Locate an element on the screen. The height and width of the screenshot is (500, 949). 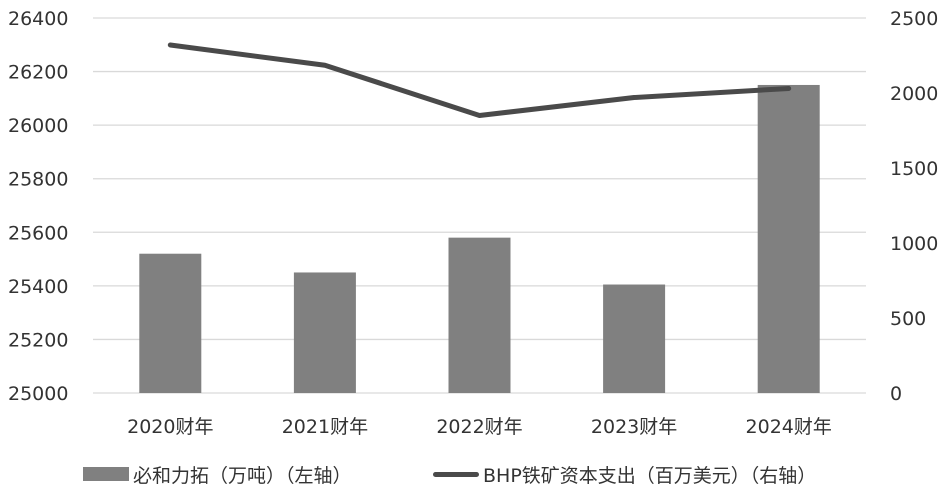
right-tick-label: 2000 is located at coordinates (914, 94).